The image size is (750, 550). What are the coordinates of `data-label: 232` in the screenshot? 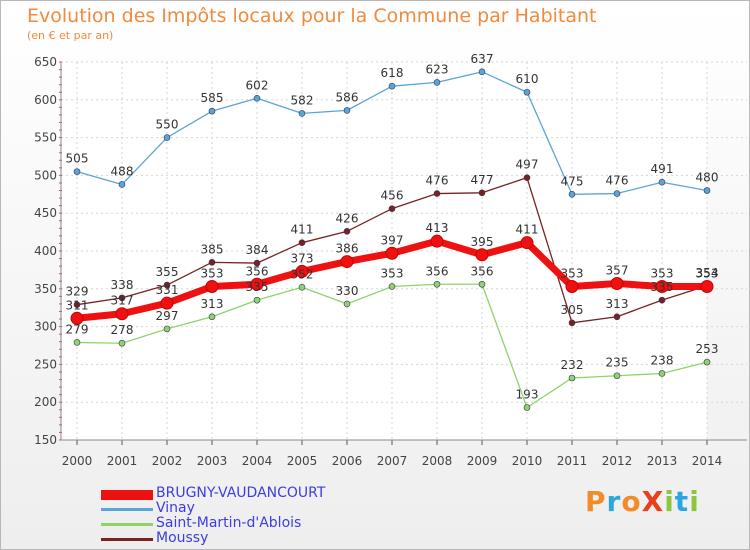 It's located at (572, 365).